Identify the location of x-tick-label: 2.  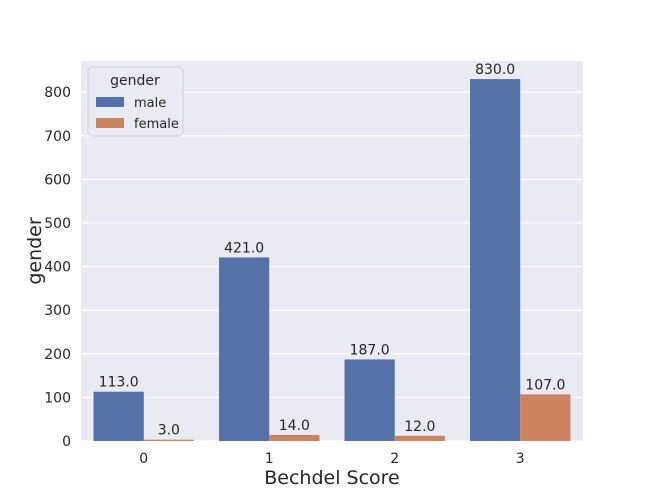
(394, 459).